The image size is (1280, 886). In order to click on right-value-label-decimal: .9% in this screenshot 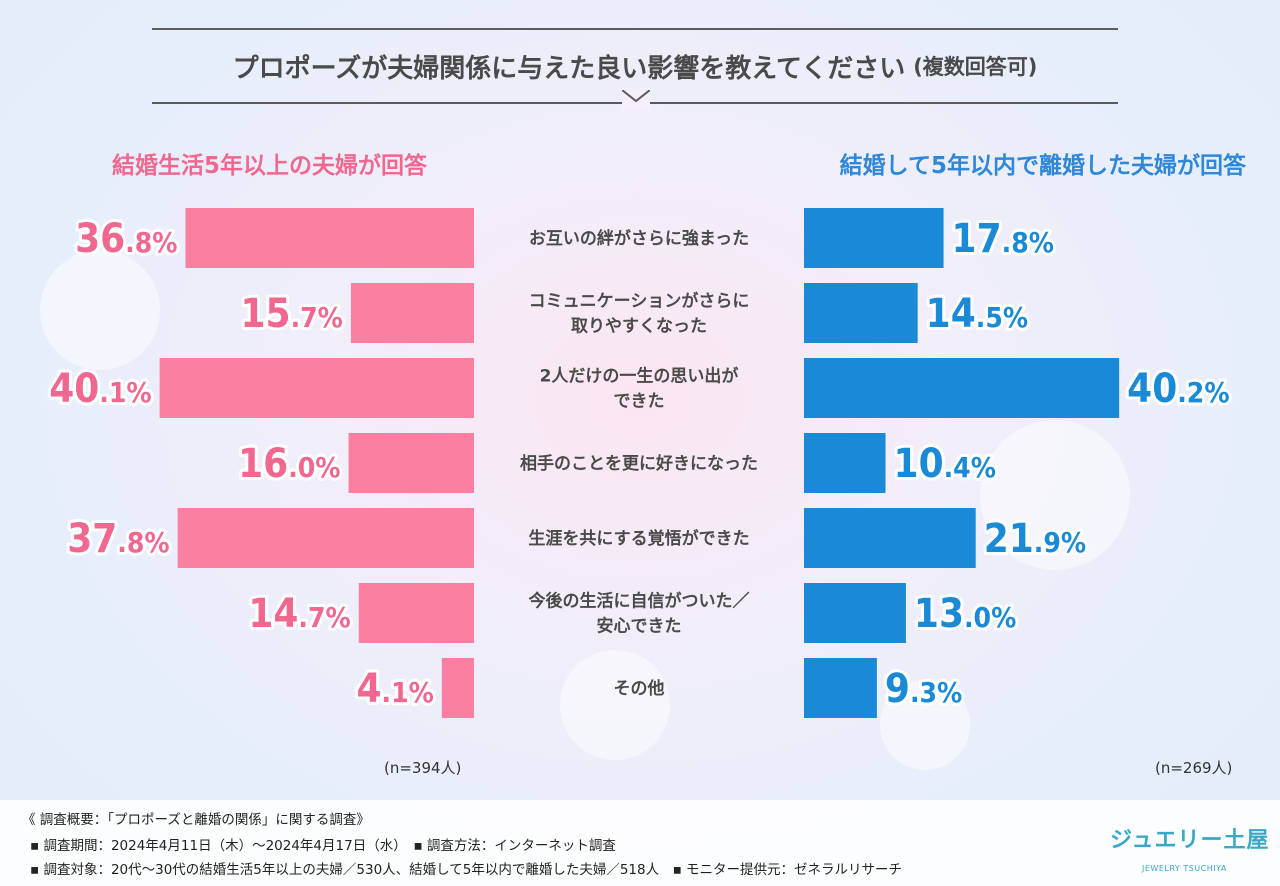, I will do `click(1060, 542)`.